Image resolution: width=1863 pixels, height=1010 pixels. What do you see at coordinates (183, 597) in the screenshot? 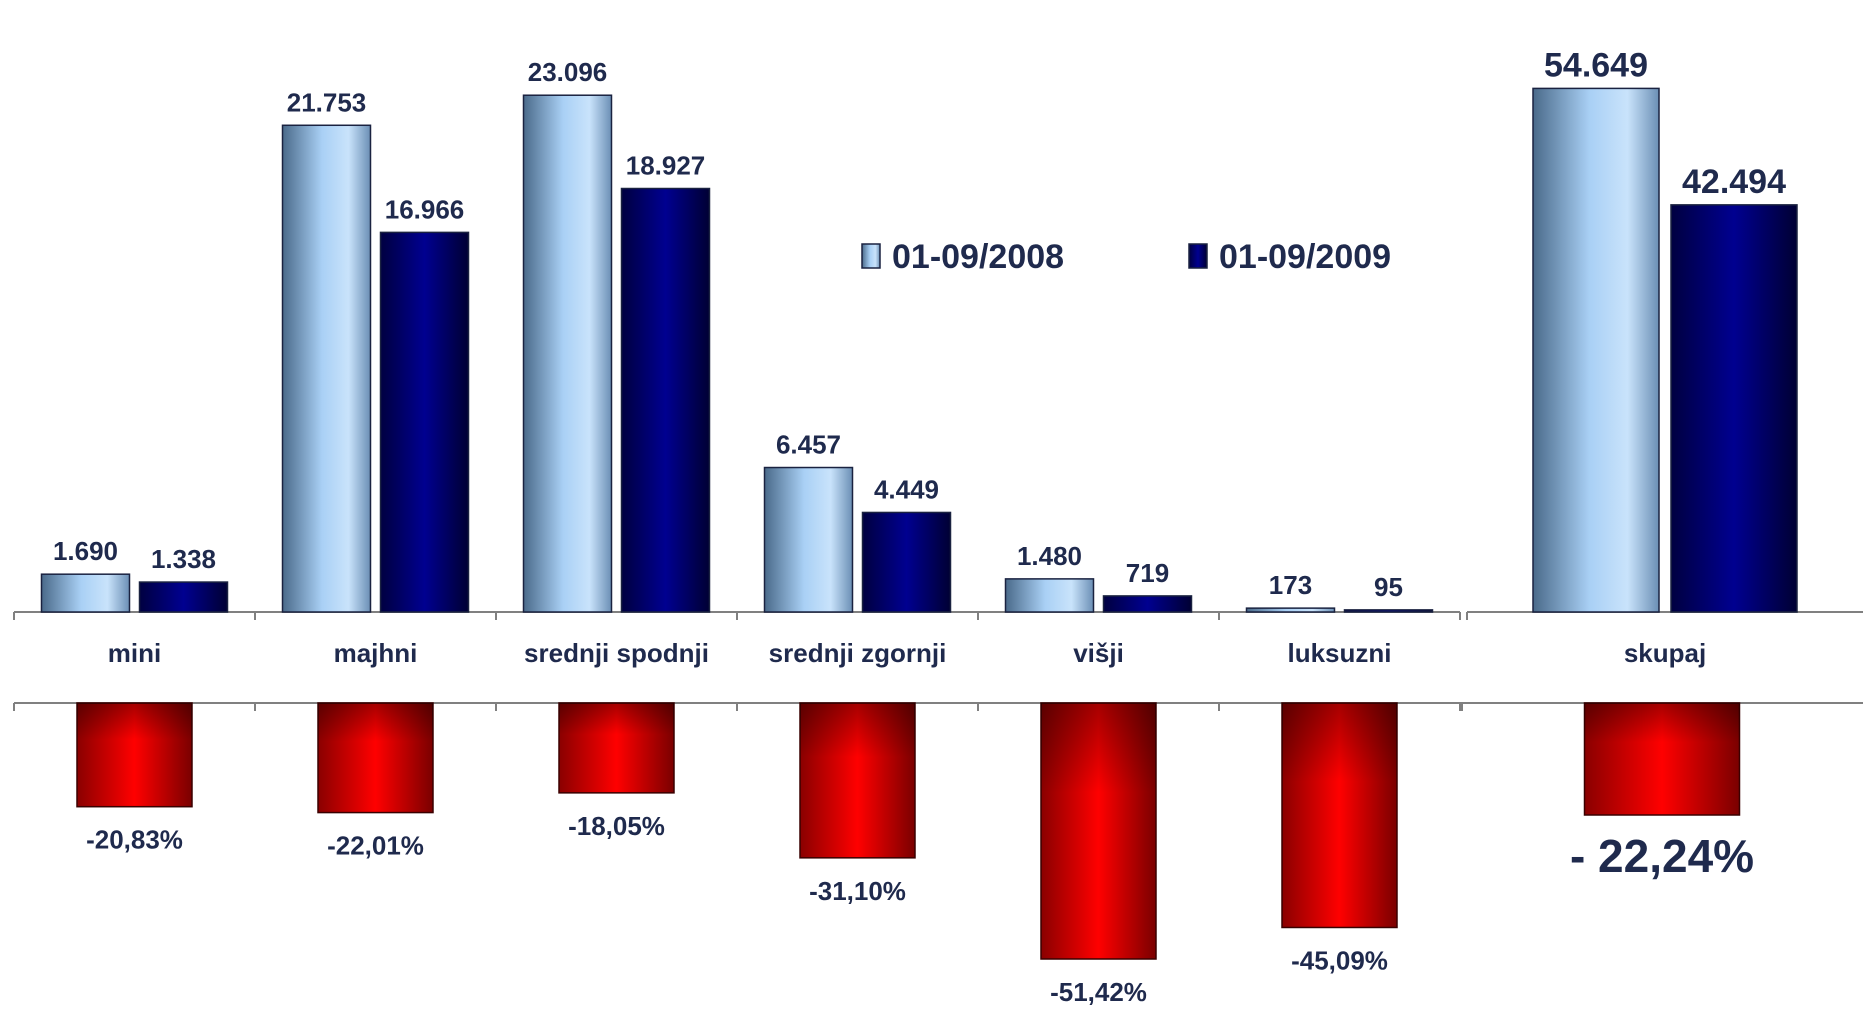
I see `bar-2009-mini` at bounding box center [183, 597].